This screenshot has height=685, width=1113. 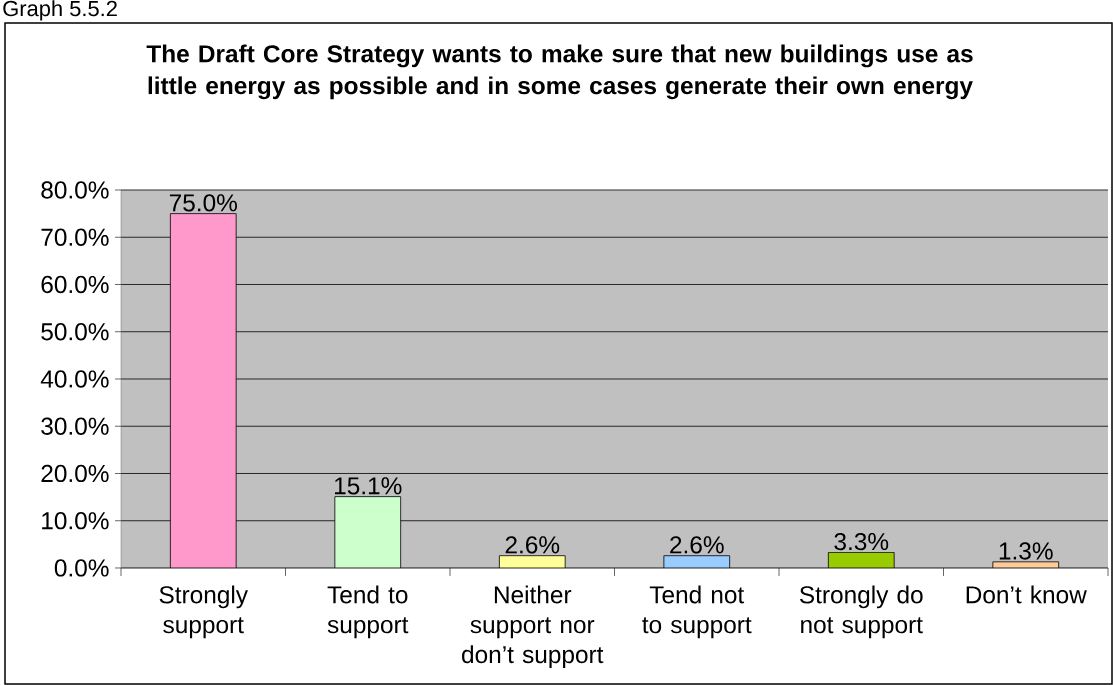 What do you see at coordinates (1026, 594) in the screenshot?
I see `x-tick-label: Don’t know` at bounding box center [1026, 594].